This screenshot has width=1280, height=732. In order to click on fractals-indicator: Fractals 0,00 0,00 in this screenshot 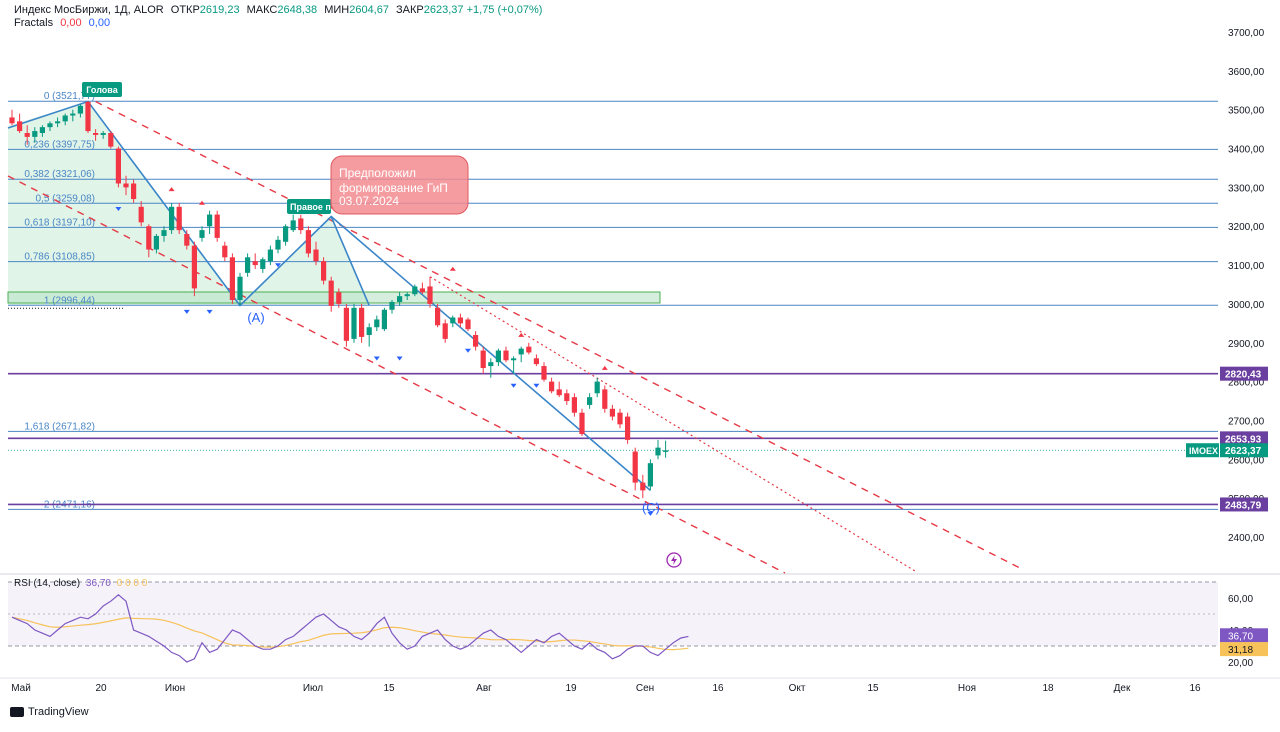, I will do `click(62, 23)`.